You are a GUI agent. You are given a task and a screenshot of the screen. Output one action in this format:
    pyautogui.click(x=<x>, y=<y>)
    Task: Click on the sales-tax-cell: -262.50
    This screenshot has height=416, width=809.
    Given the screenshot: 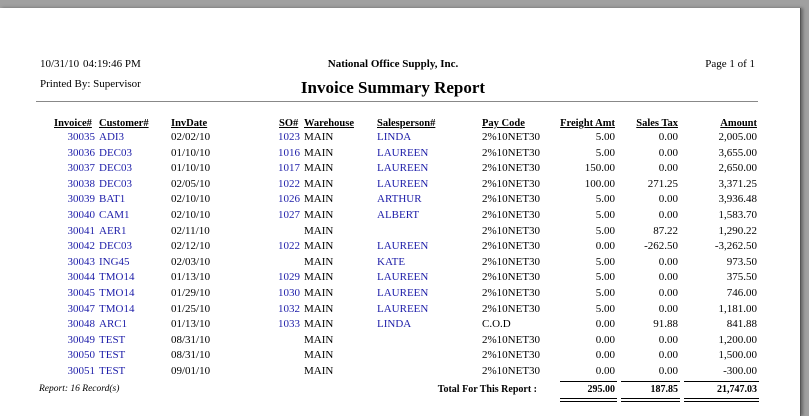 What is the action you would take?
    pyautogui.click(x=661, y=246)
    